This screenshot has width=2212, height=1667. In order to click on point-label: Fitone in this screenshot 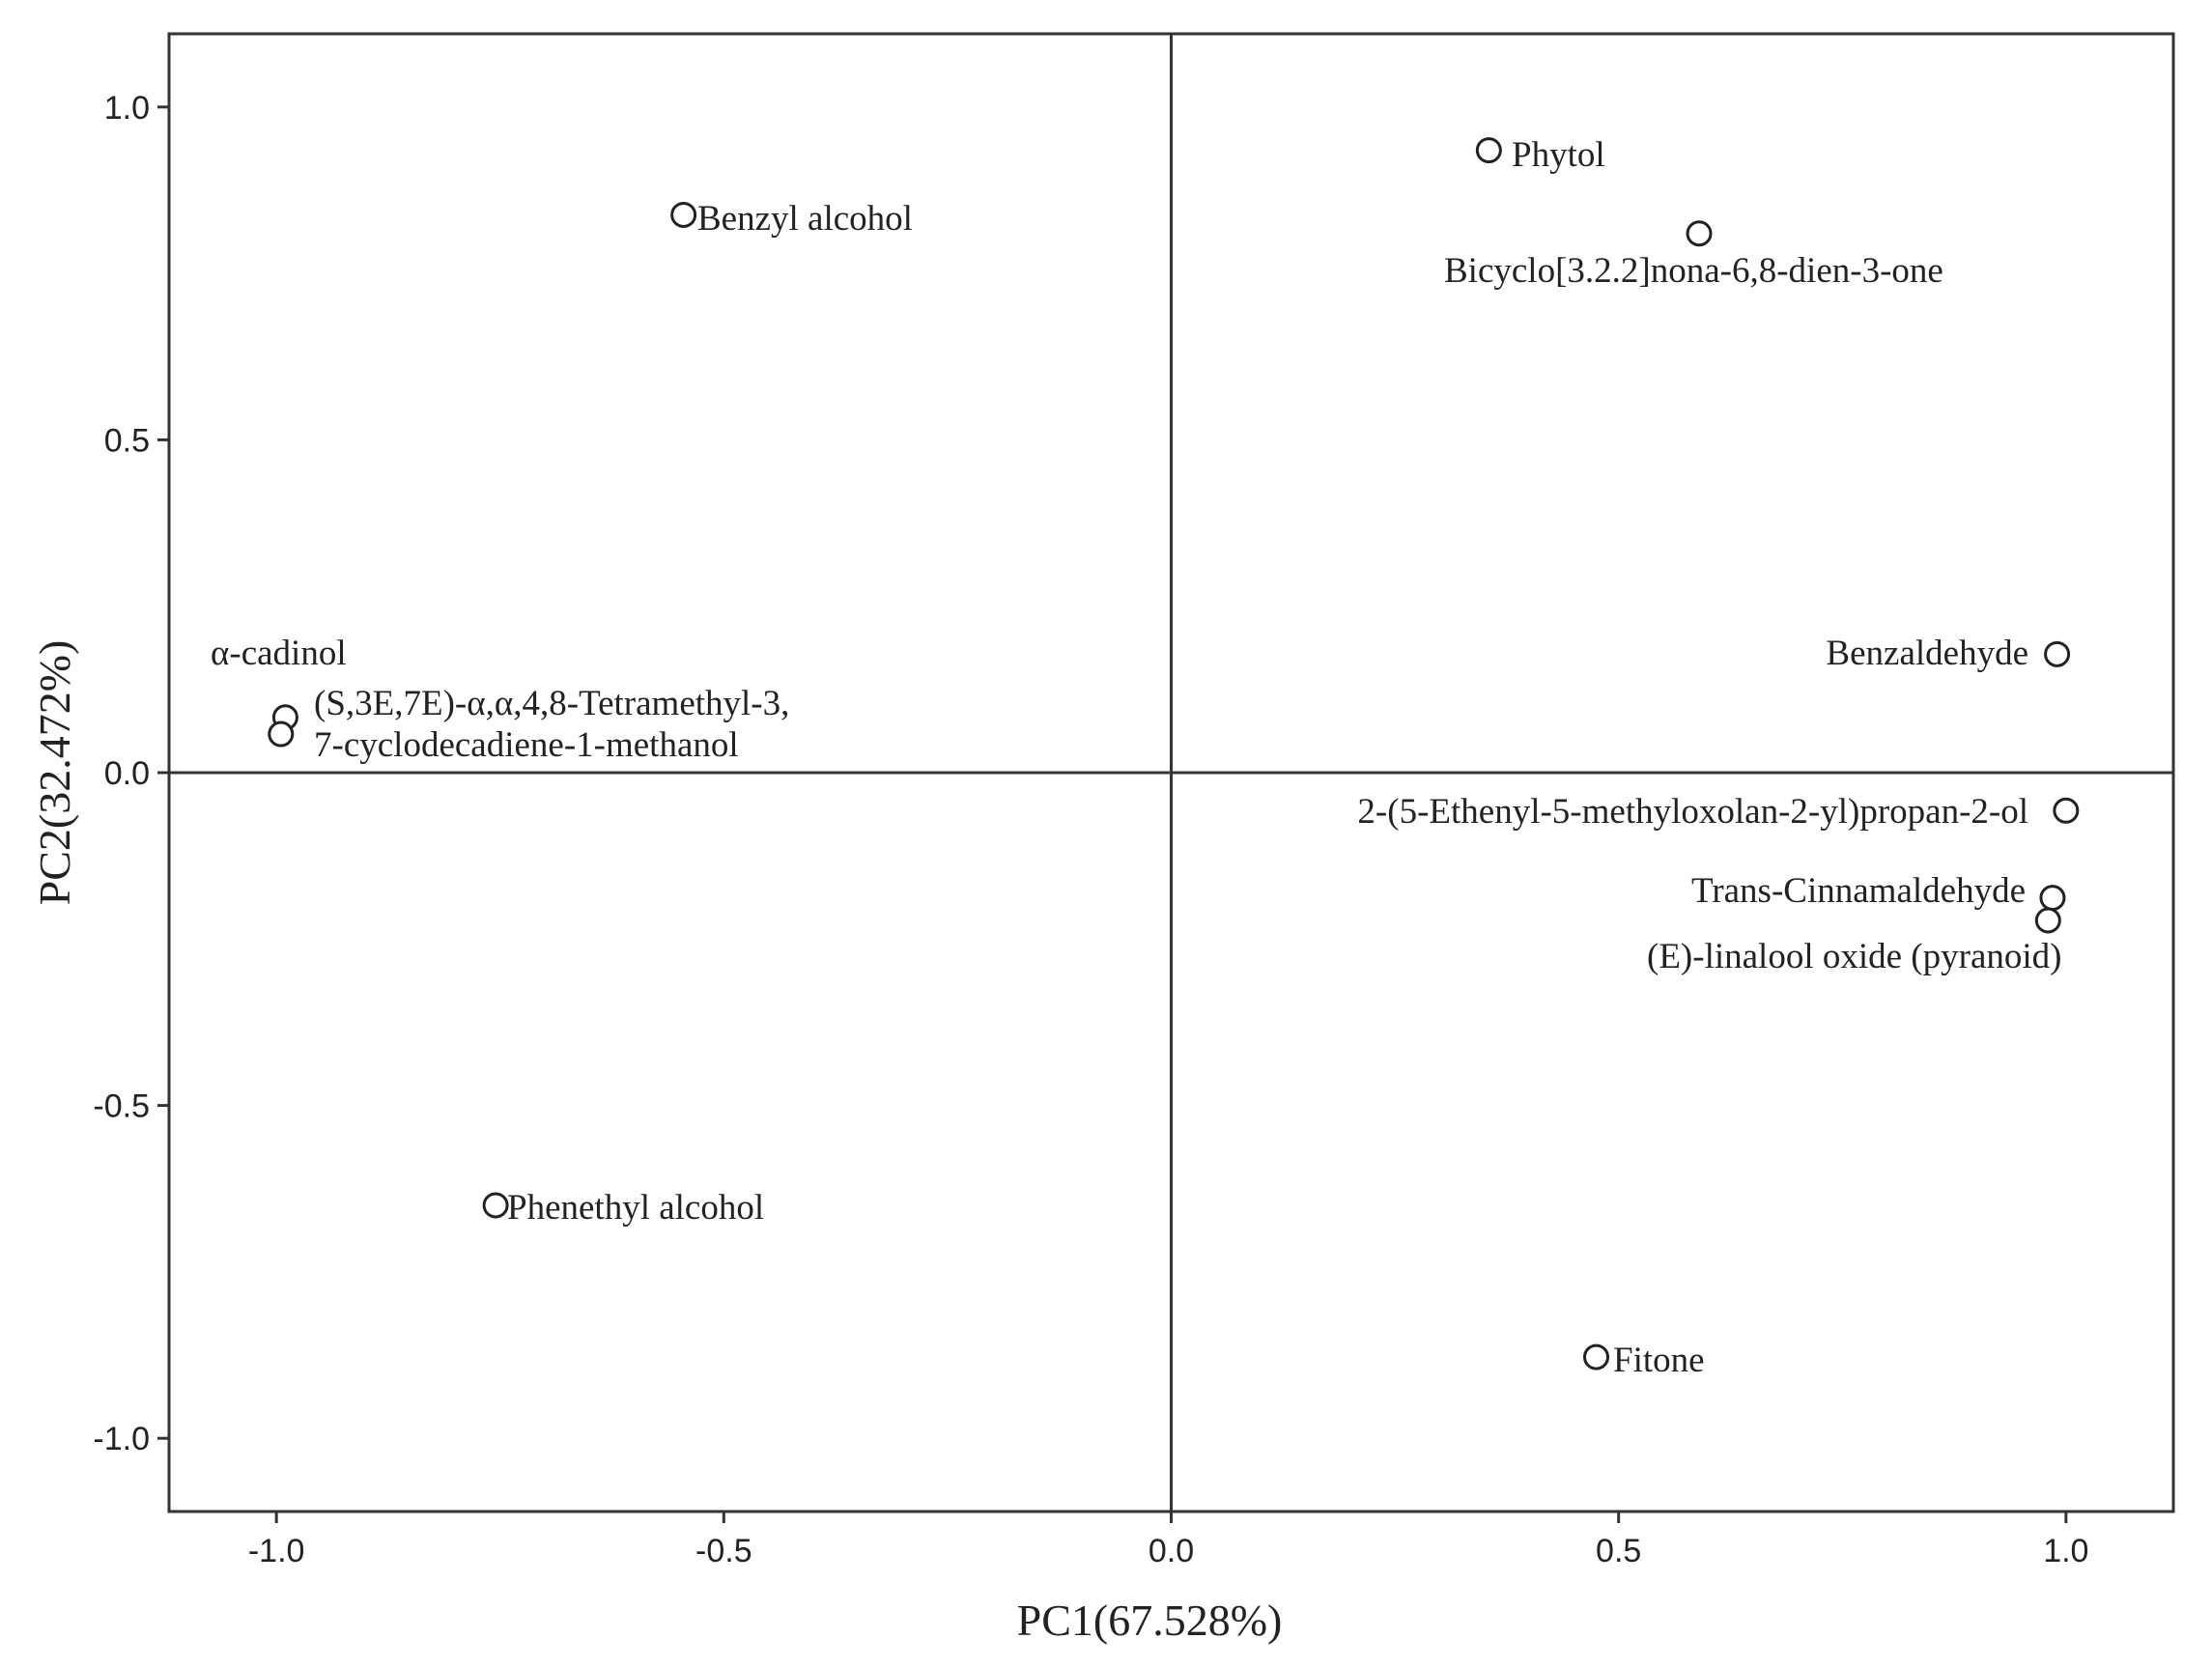, I will do `click(1659, 1360)`.